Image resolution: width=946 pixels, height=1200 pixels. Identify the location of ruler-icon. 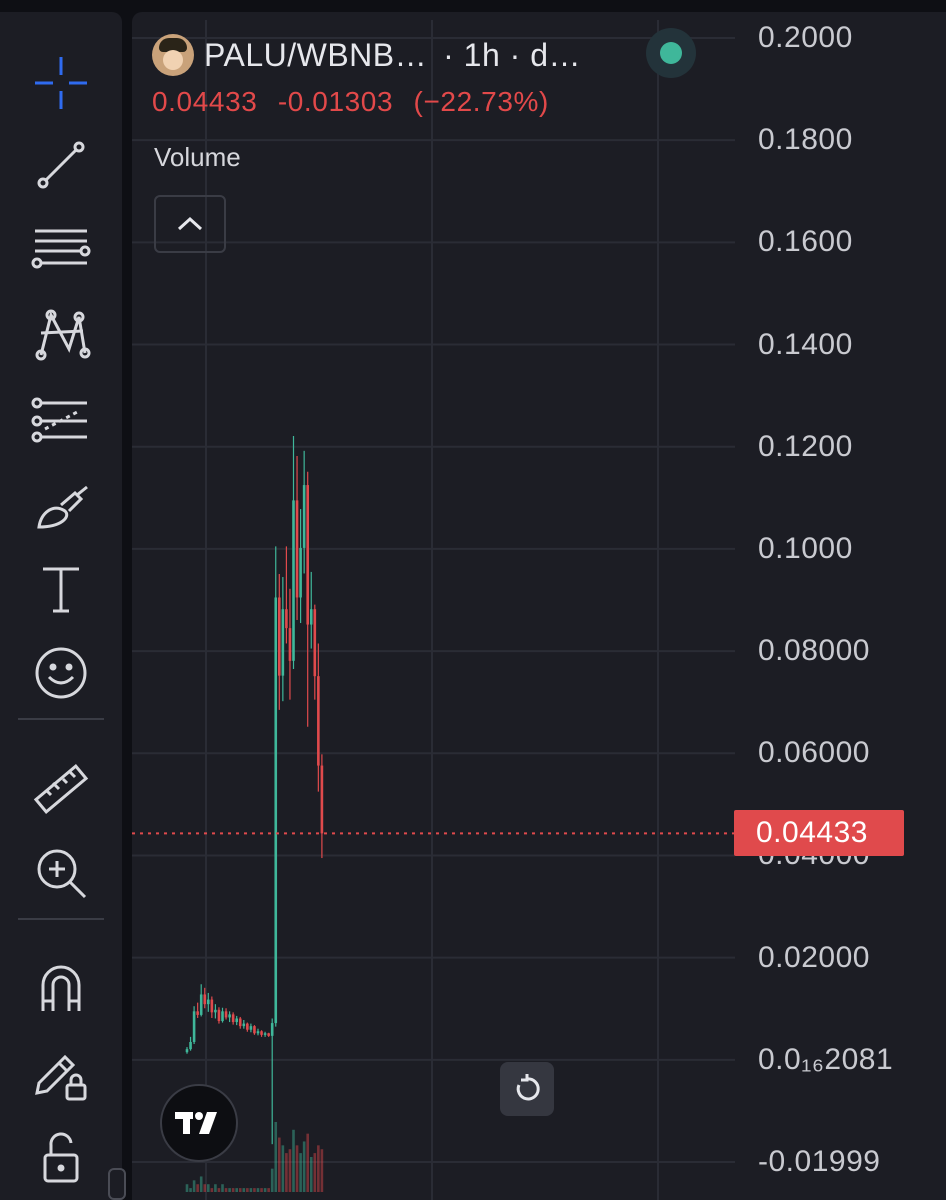
(61, 789).